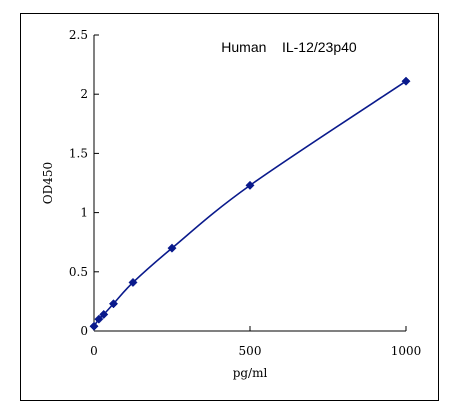 This screenshot has height=413, width=452. Describe the element at coordinates (78, 272) in the screenshot. I see `y-tick-label: 0.5` at that location.